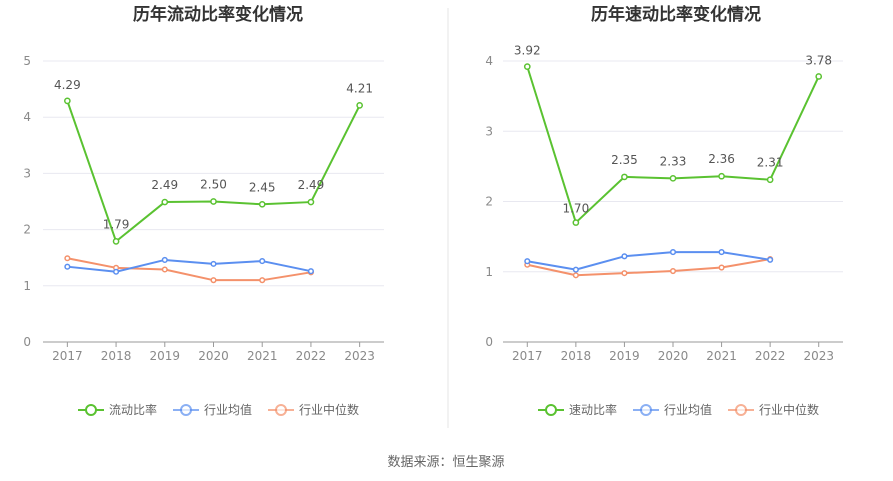 Image resolution: width=893 pixels, height=481 pixels. Describe the element at coordinates (676, 14) in the screenshot. I see `chart-title: 历年速动比率变化情况` at that location.